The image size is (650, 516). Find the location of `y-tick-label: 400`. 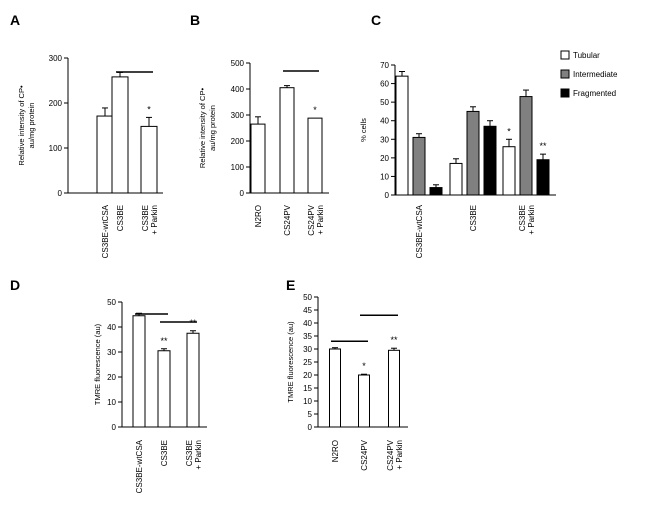

y-tick-label: 400 is located at coordinates (238, 89).